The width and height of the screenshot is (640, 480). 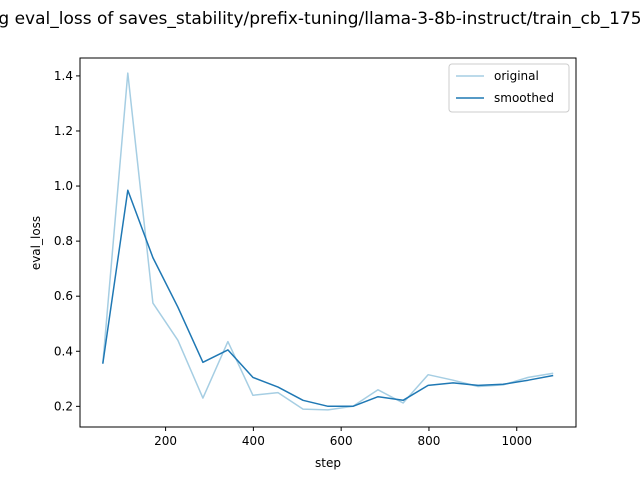 What do you see at coordinates (63, 241) in the screenshot?
I see `y-tick-label: 0.8` at bounding box center [63, 241].